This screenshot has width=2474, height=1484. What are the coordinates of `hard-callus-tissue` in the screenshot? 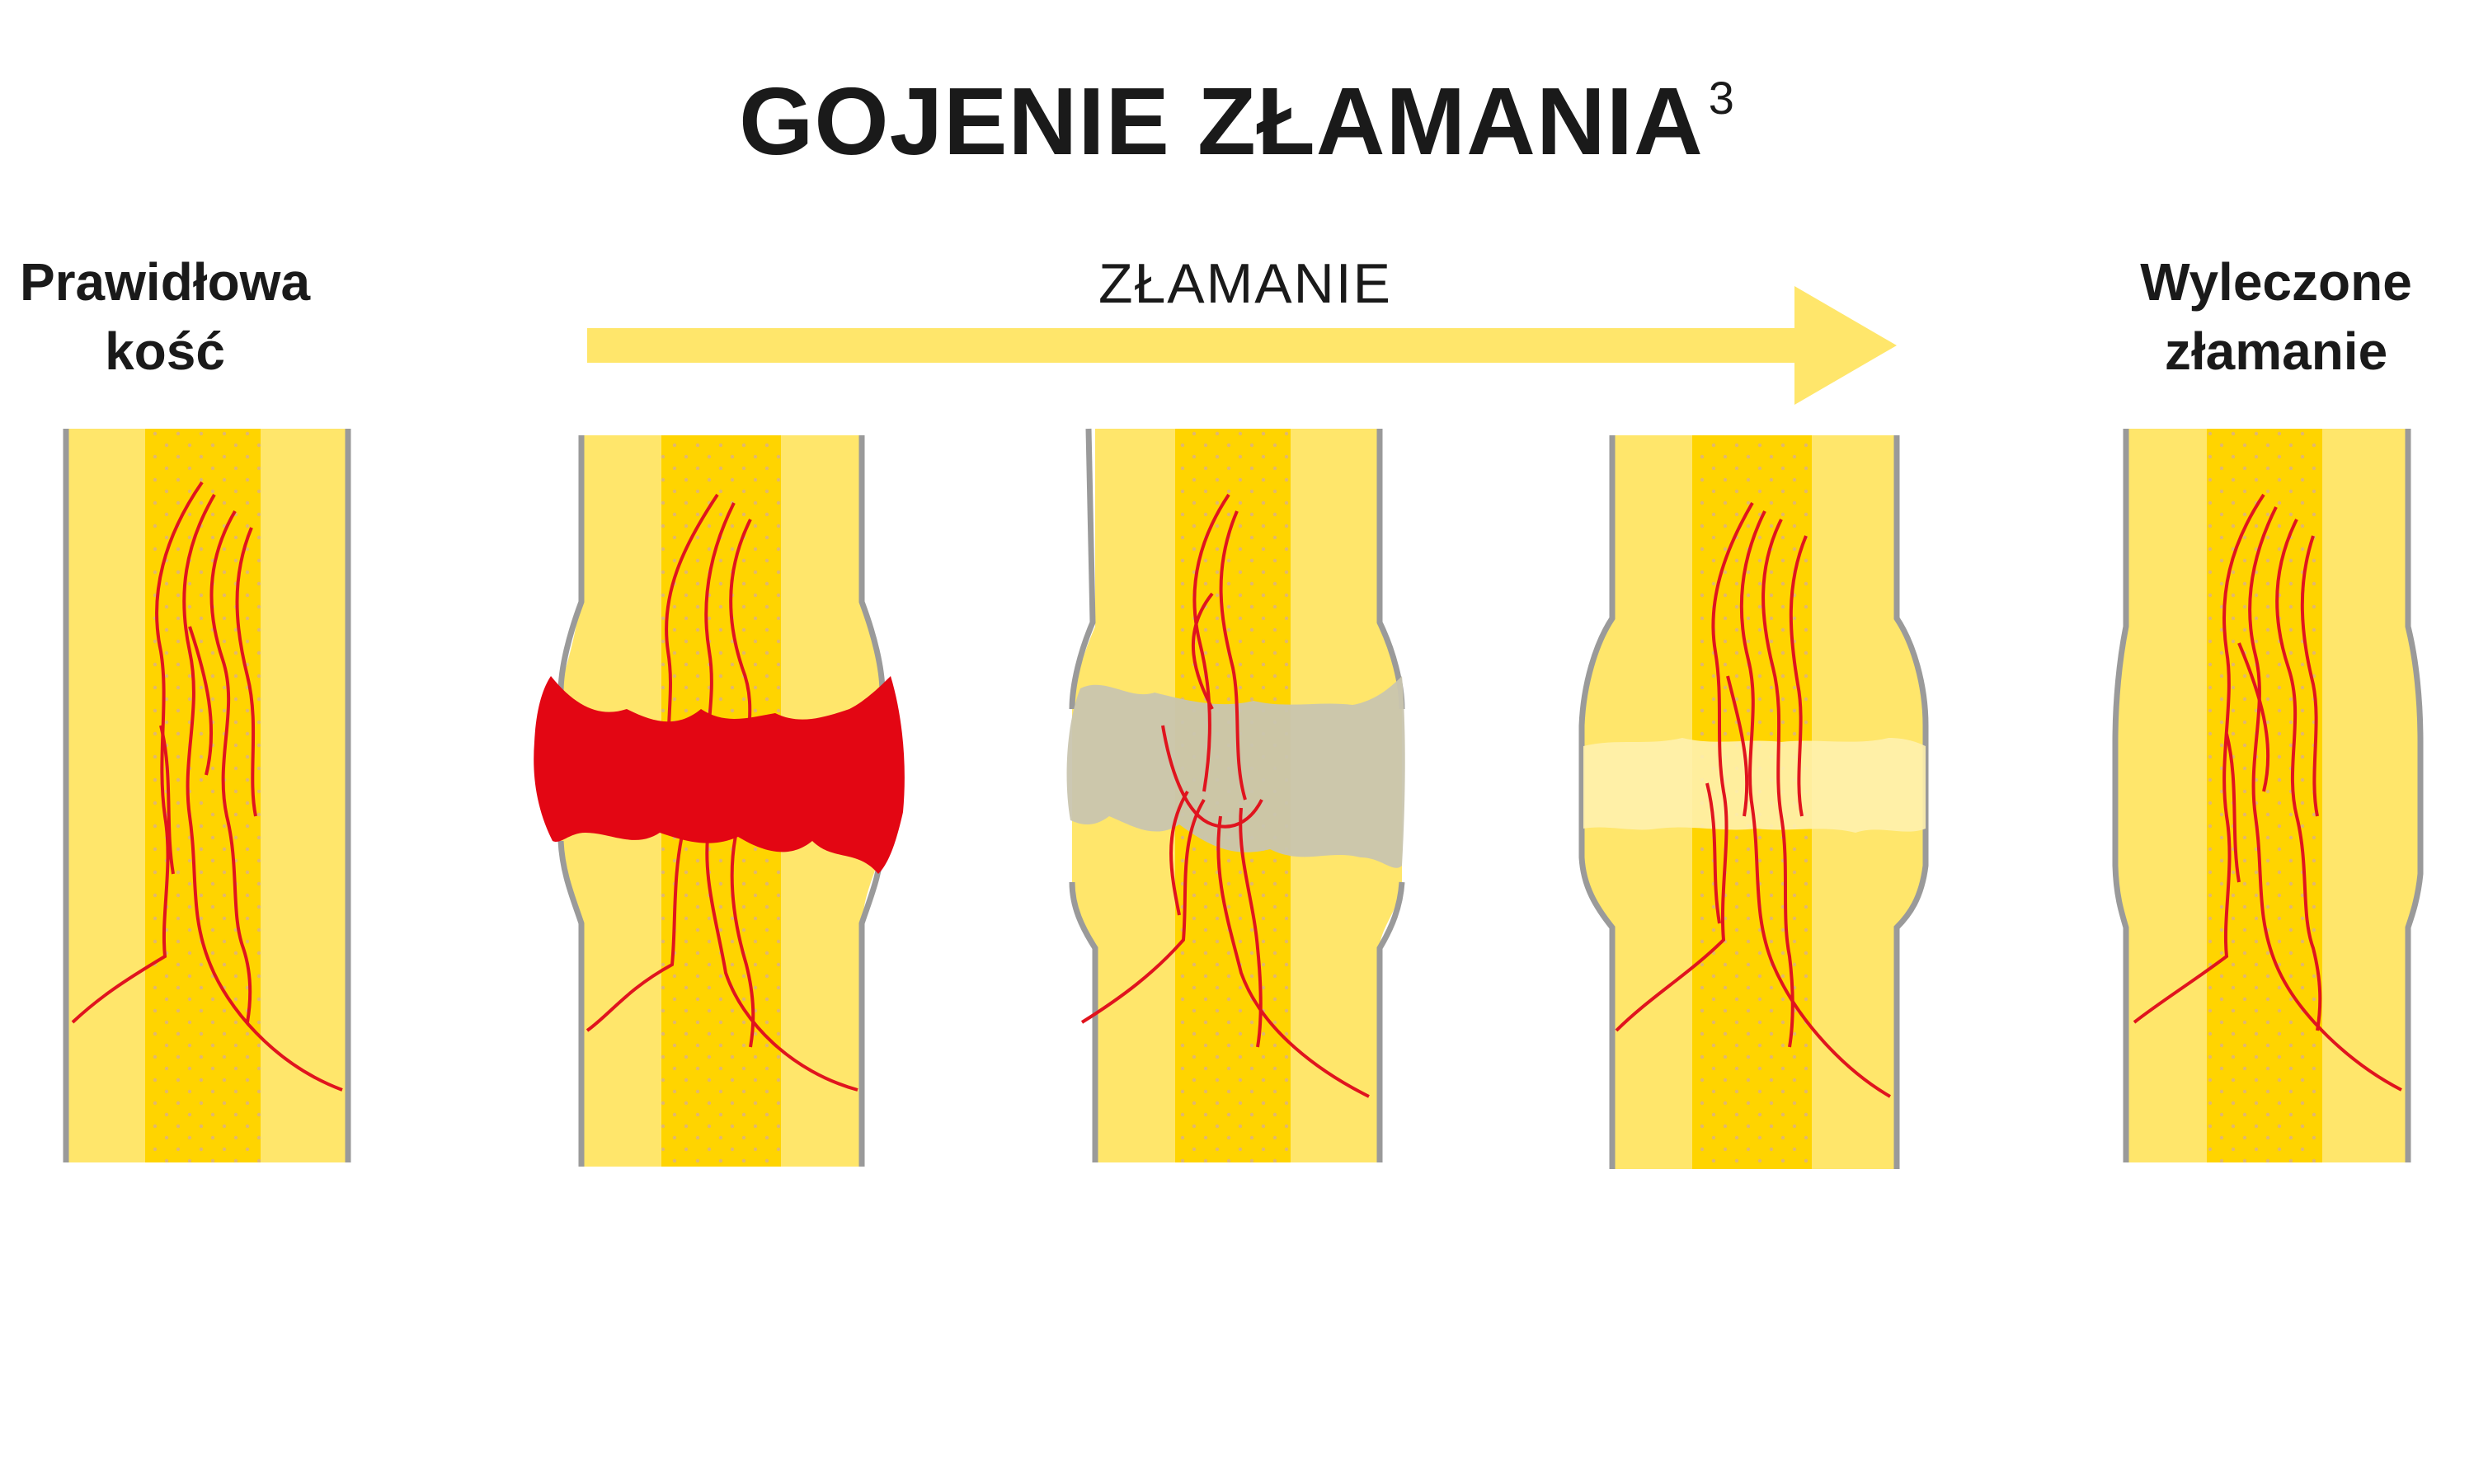 It's located at (1754, 785).